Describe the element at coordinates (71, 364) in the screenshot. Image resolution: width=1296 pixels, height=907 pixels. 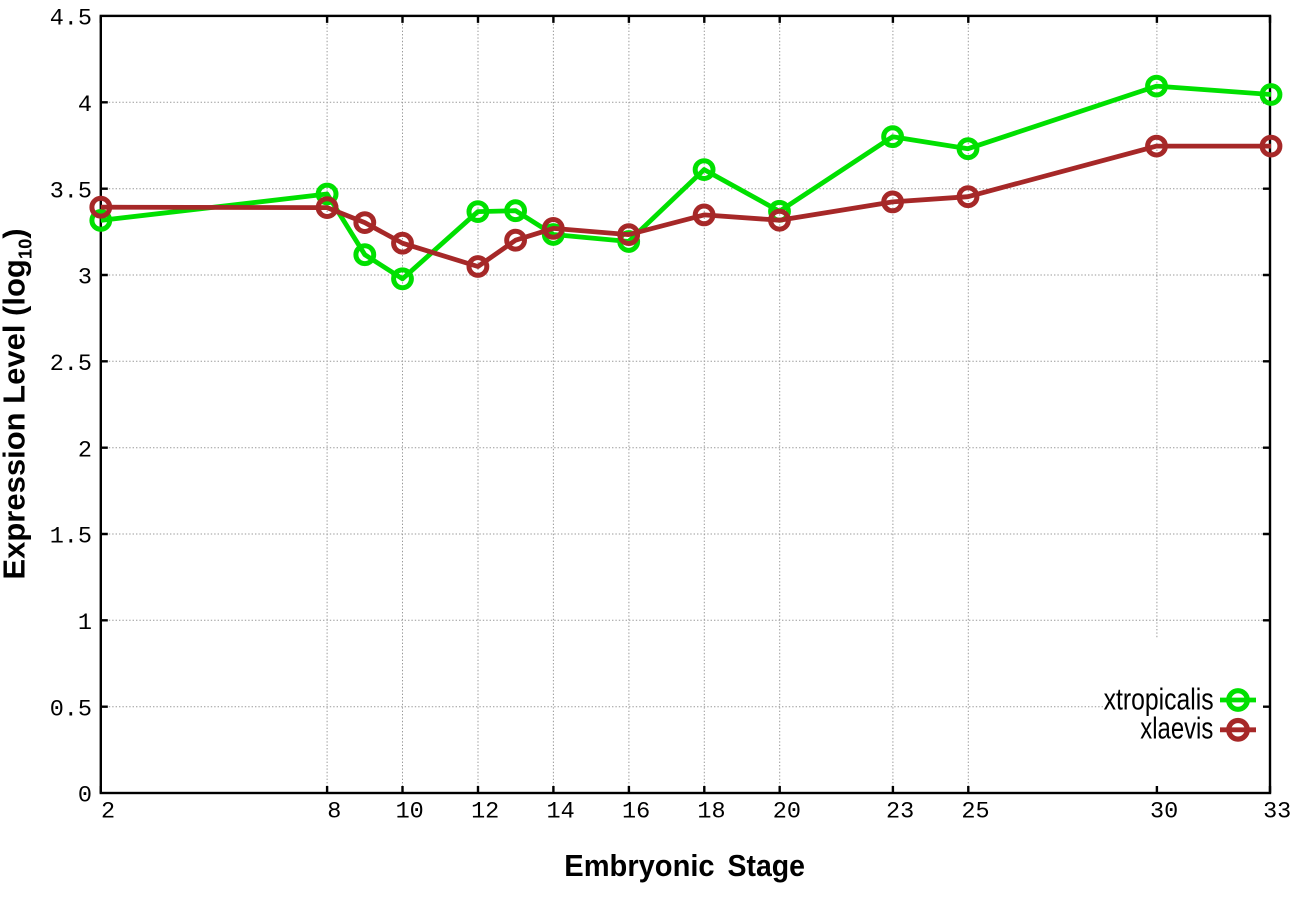
I see `svg-text: 2.5` at that location.